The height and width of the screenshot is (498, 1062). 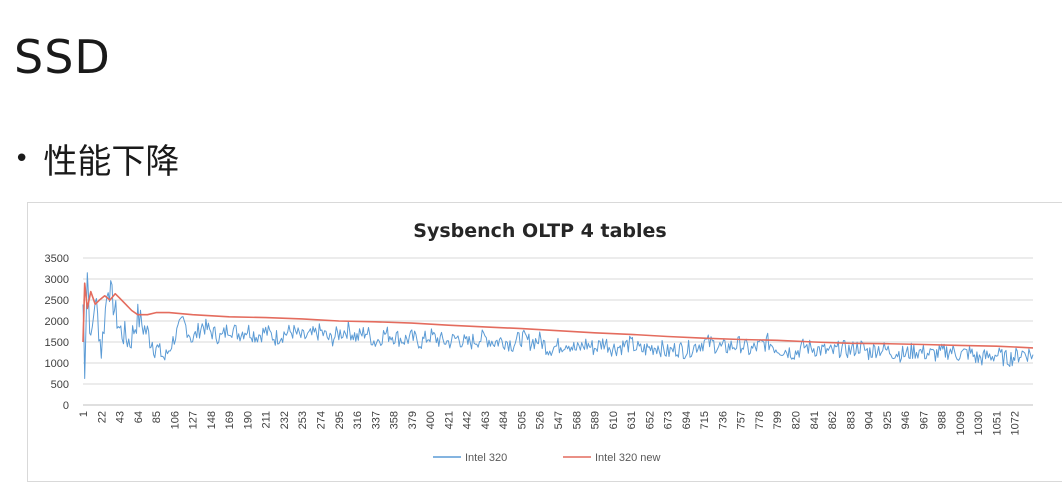 What do you see at coordinates (340, 420) in the screenshot?
I see `x-tick-label: 295` at bounding box center [340, 420].